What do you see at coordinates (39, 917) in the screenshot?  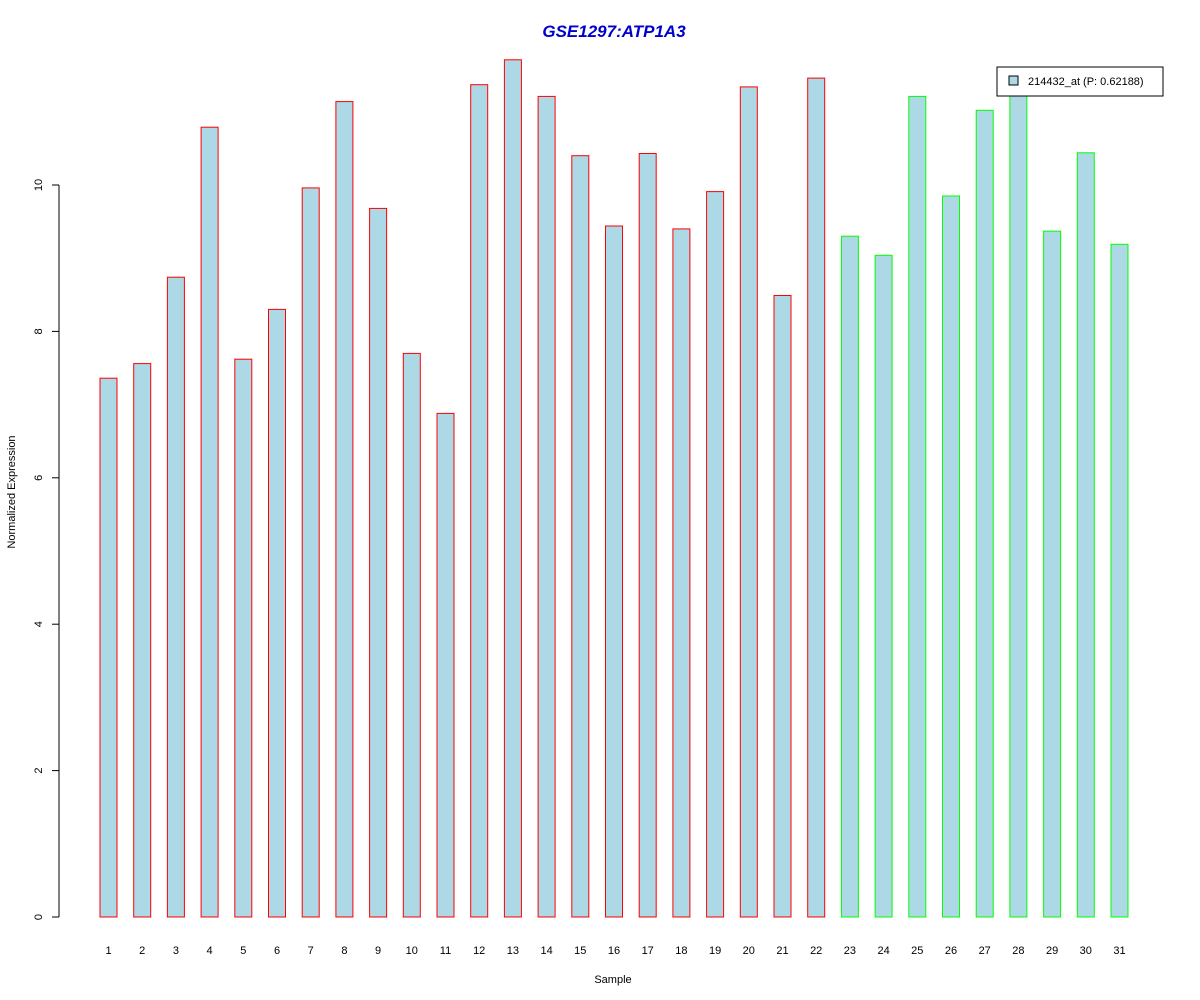 I see `y-tick-label: 0` at bounding box center [39, 917].